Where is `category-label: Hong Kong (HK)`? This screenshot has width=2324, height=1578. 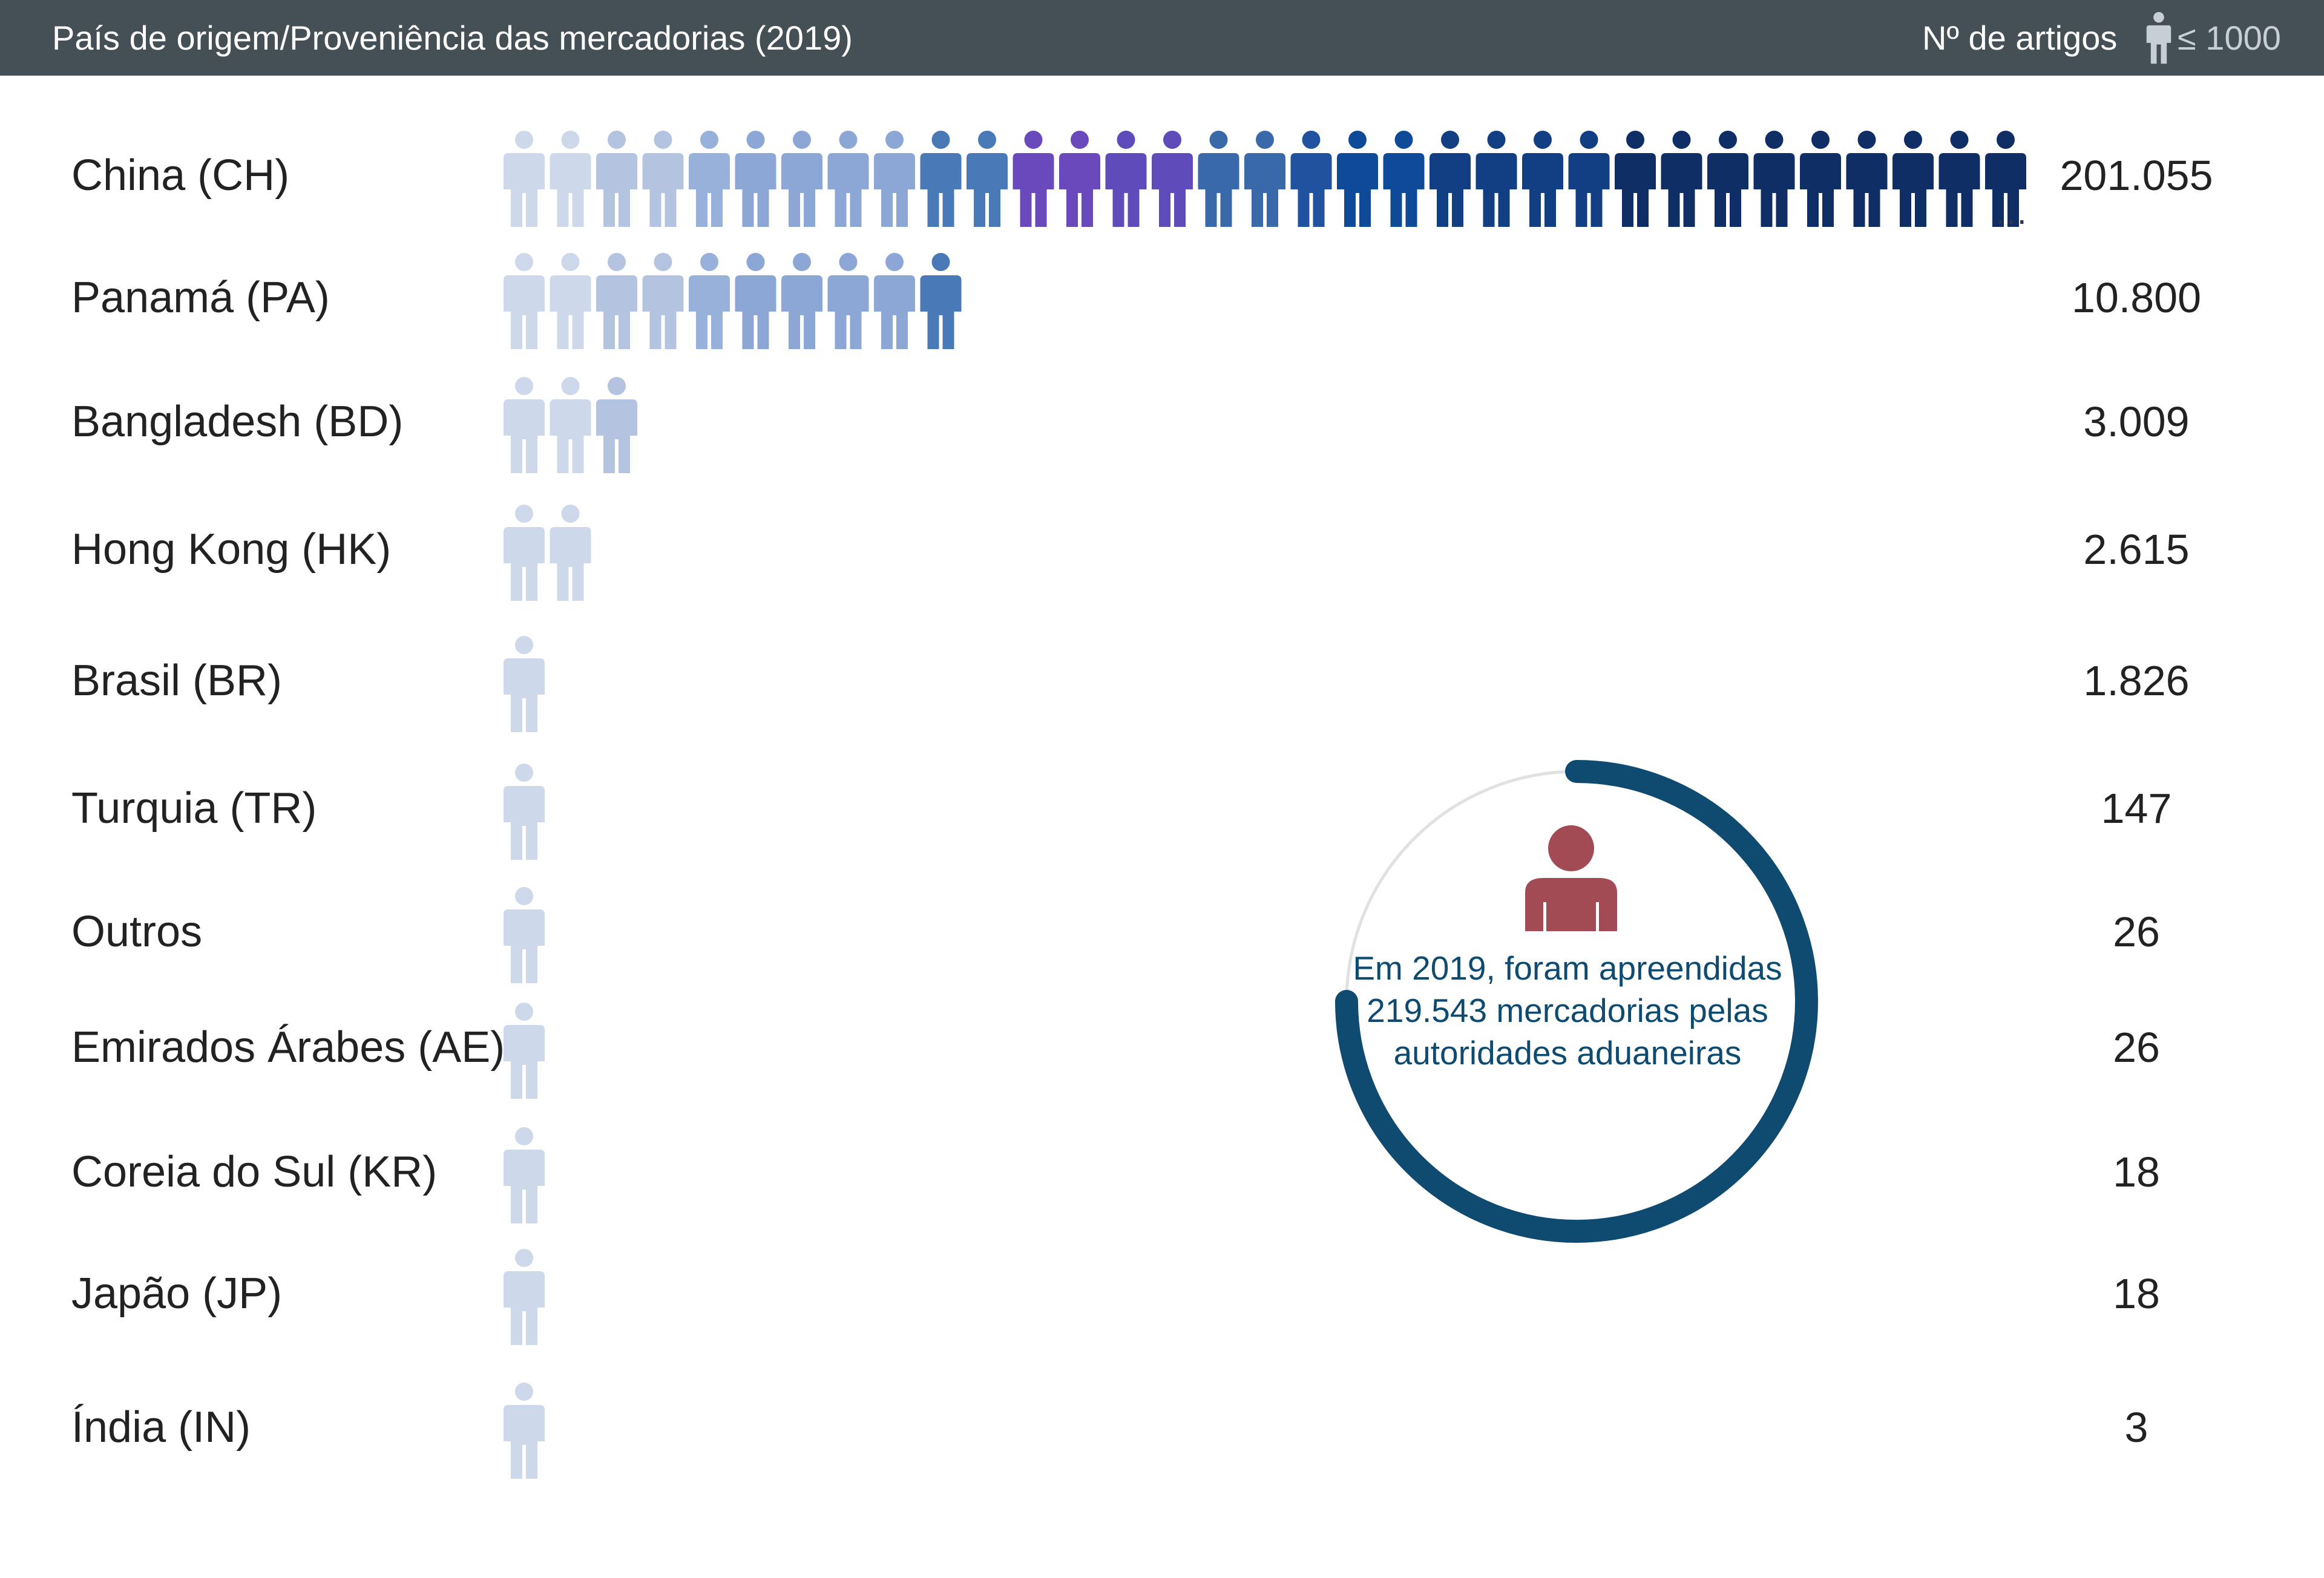 category-label: Hong Kong (HK) is located at coordinates (231, 549).